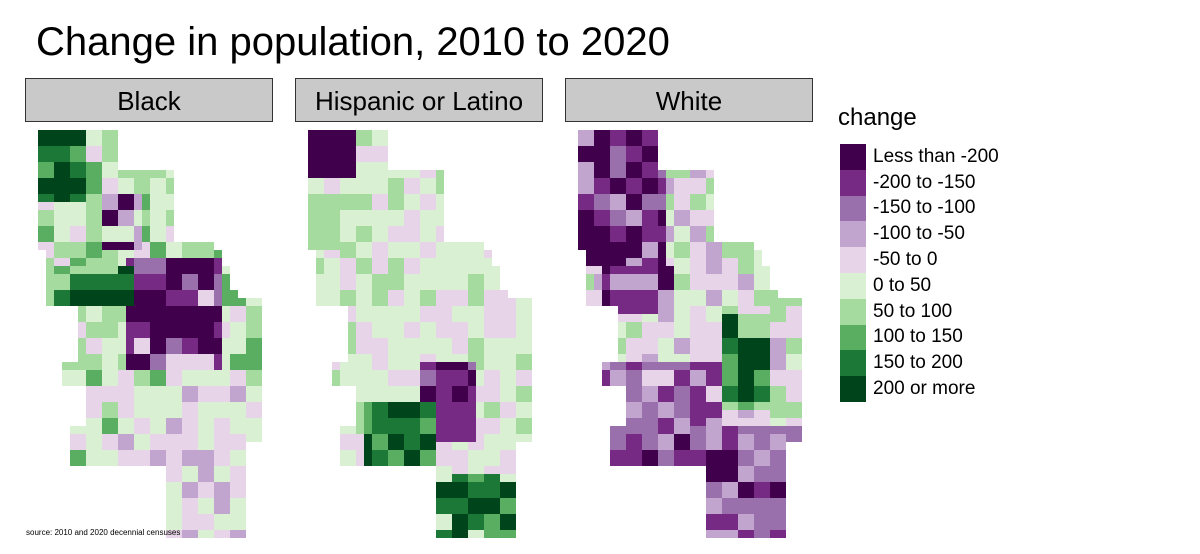  I want to click on legend-swatch, so click(853, 260).